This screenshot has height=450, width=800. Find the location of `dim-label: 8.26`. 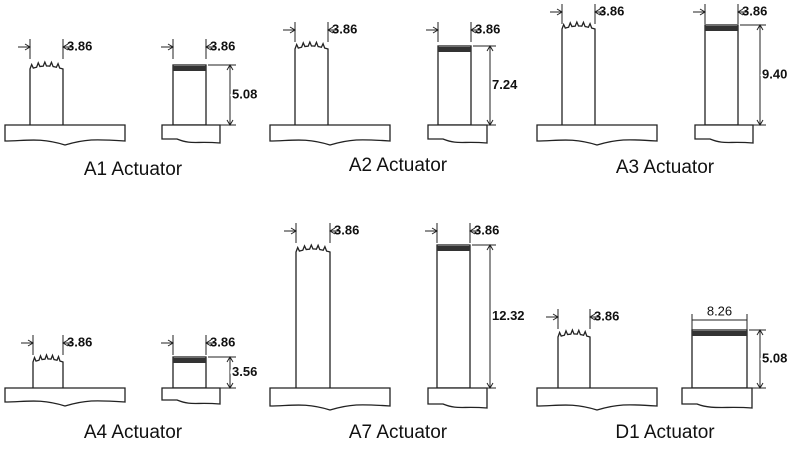

dim-label: 8.26 is located at coordinates (719, 310).